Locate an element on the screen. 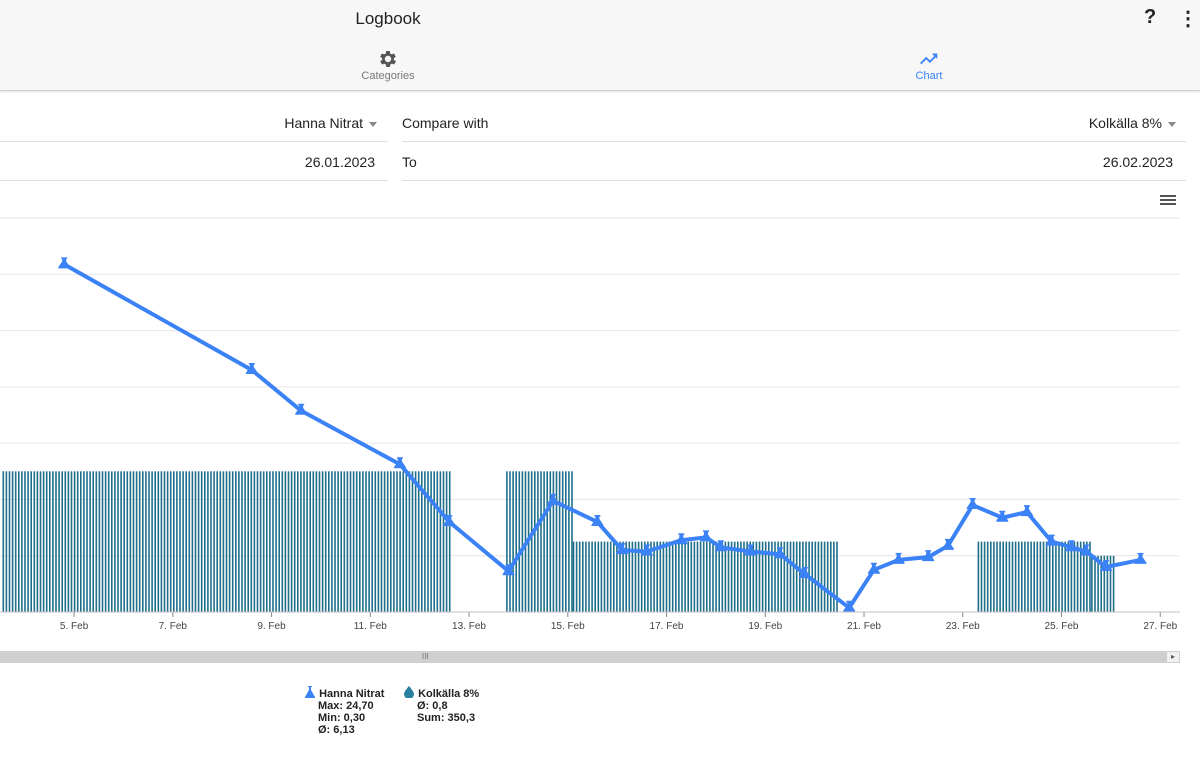 This screenshot has height=772, width=1200. primary-category-select: Hanna Nitrat is located at coordinates (330, 123).